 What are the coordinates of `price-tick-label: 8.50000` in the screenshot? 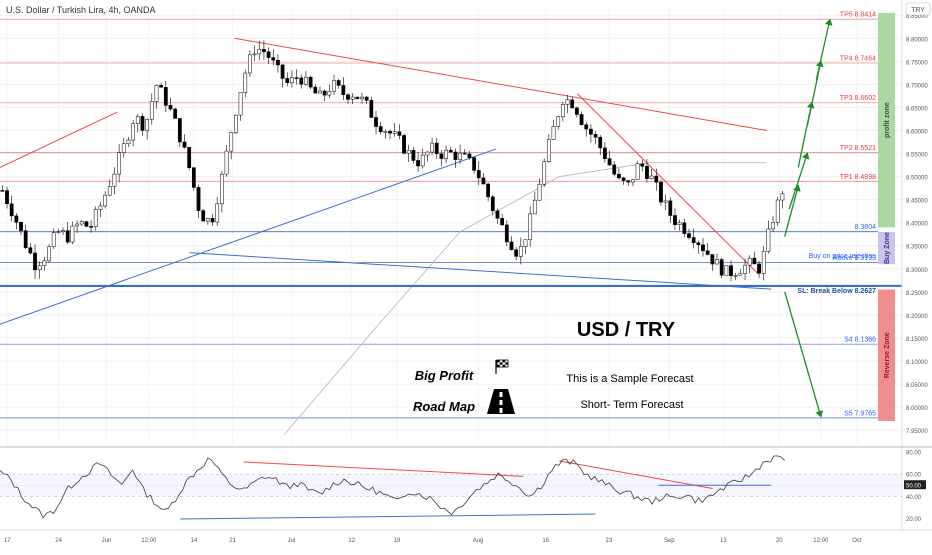 It's located at (917, 179).